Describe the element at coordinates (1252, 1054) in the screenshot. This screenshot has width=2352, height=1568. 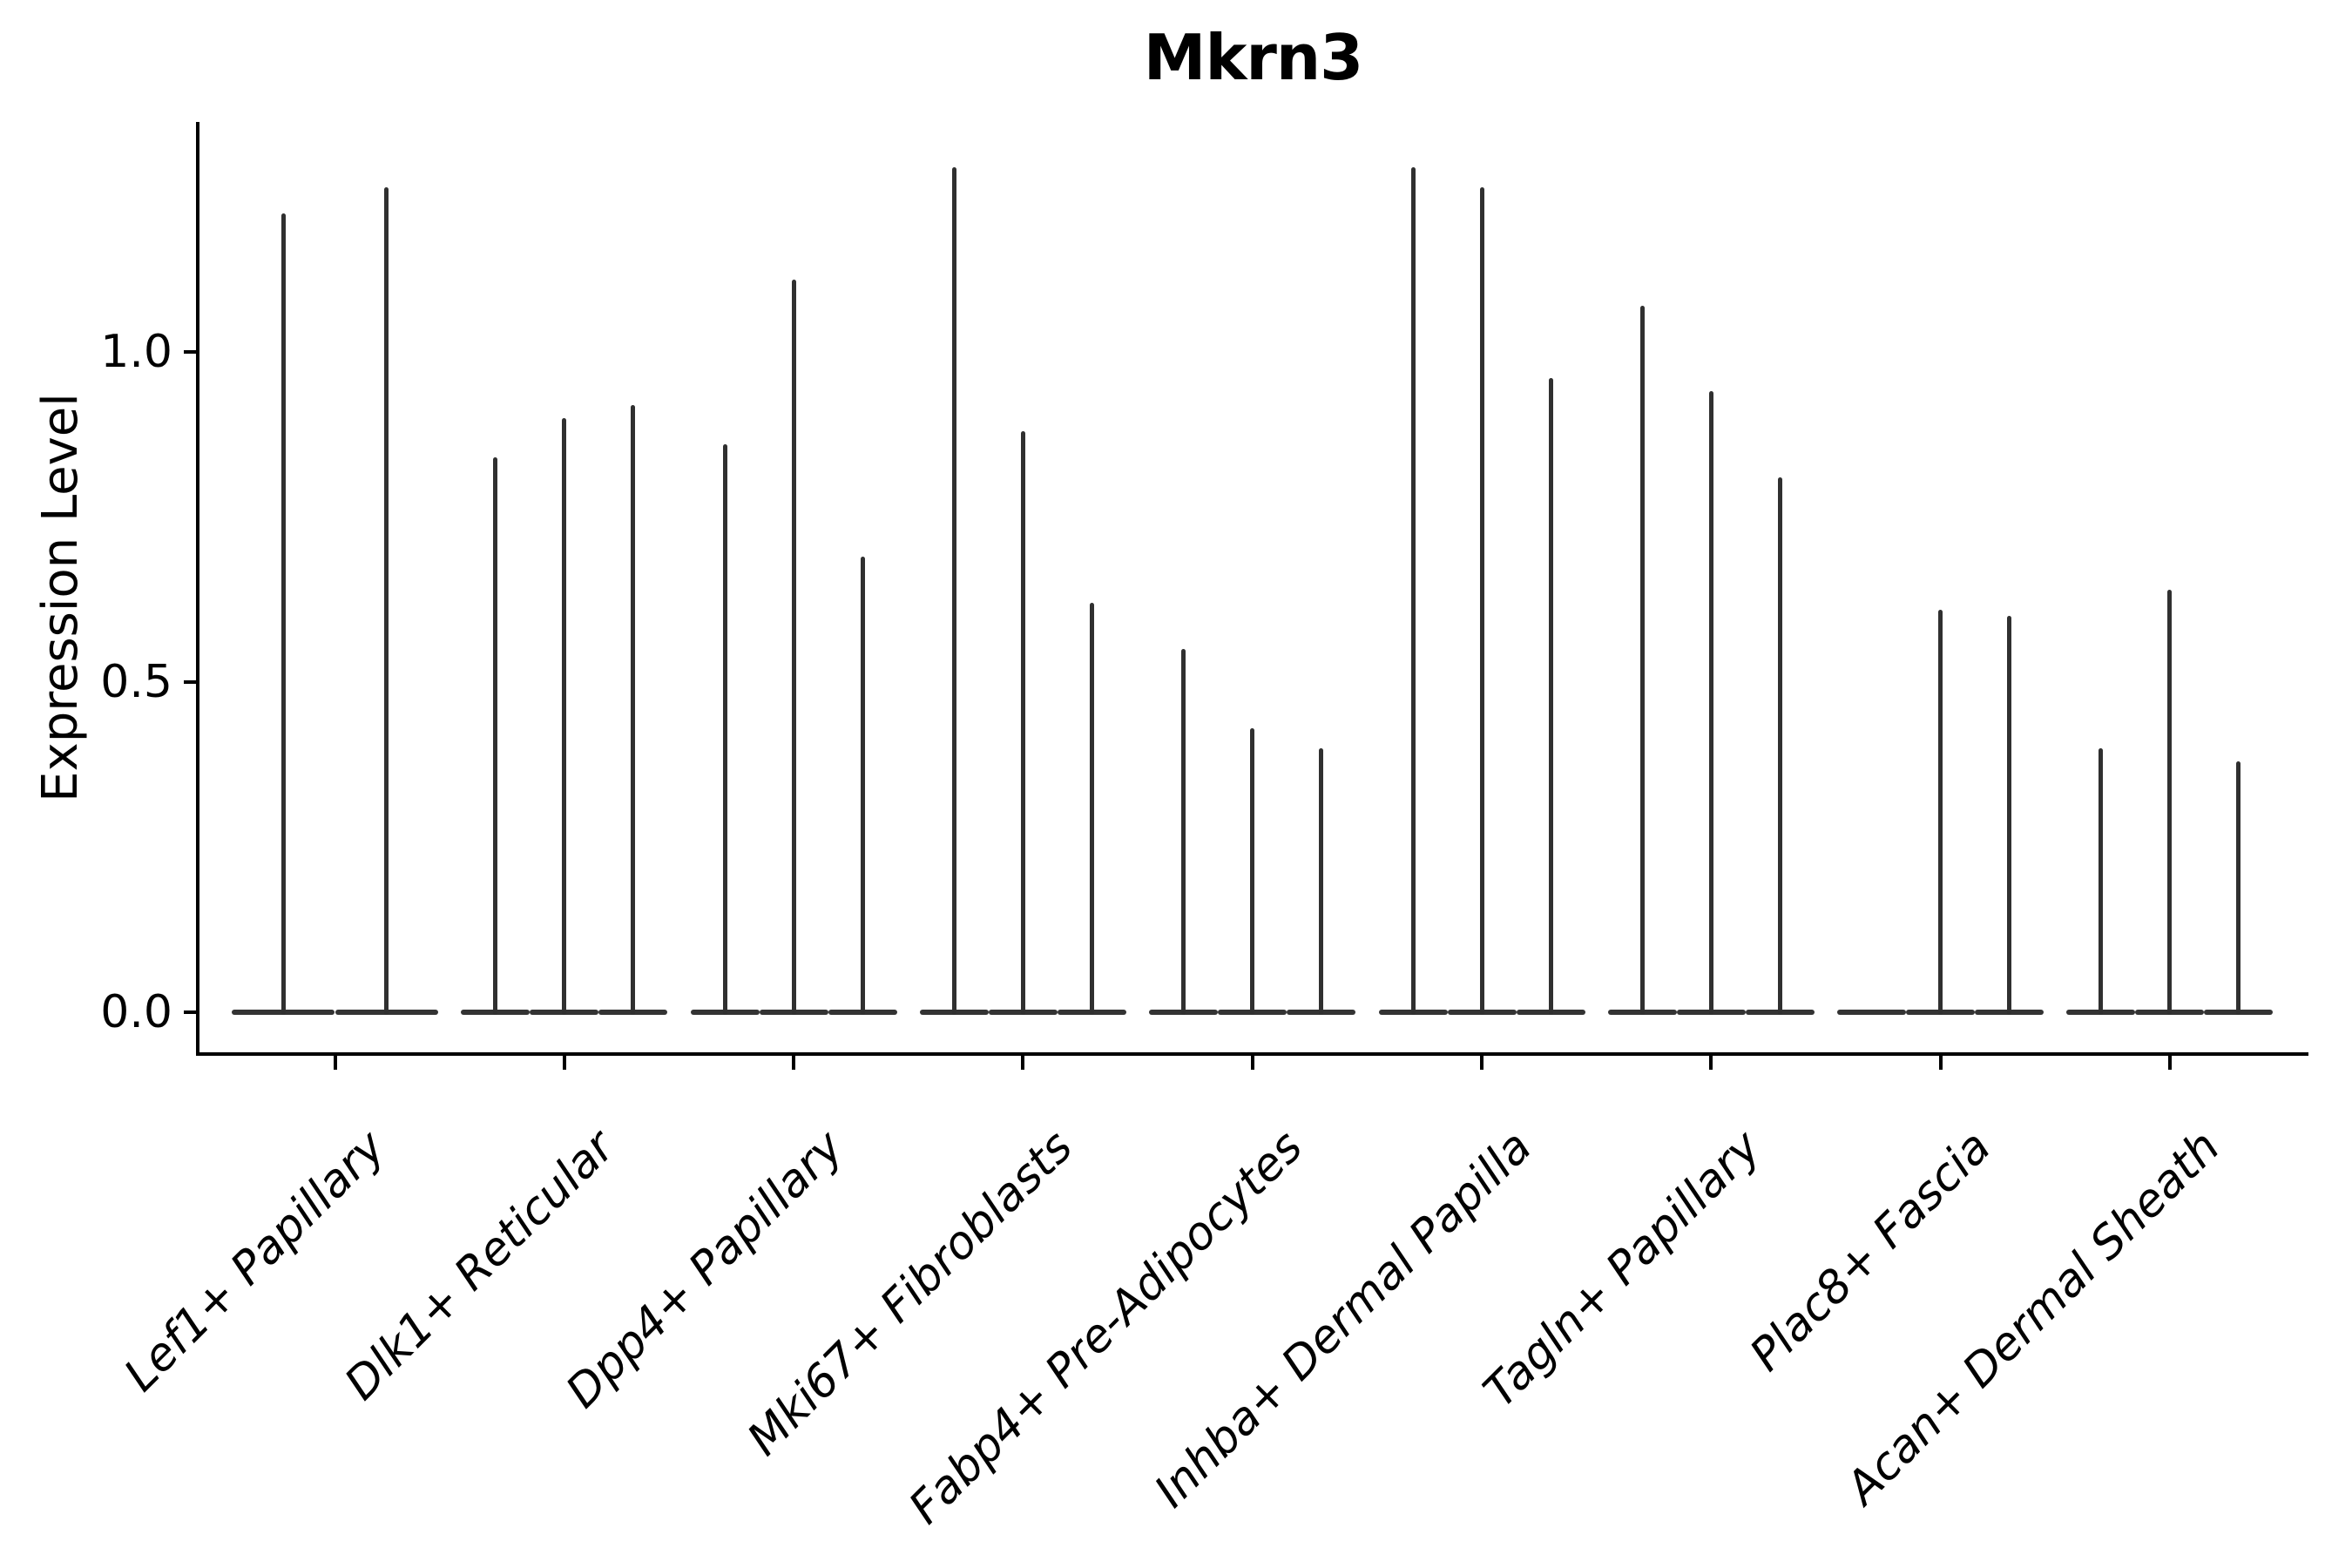
I see `x-axis-line` at that location.